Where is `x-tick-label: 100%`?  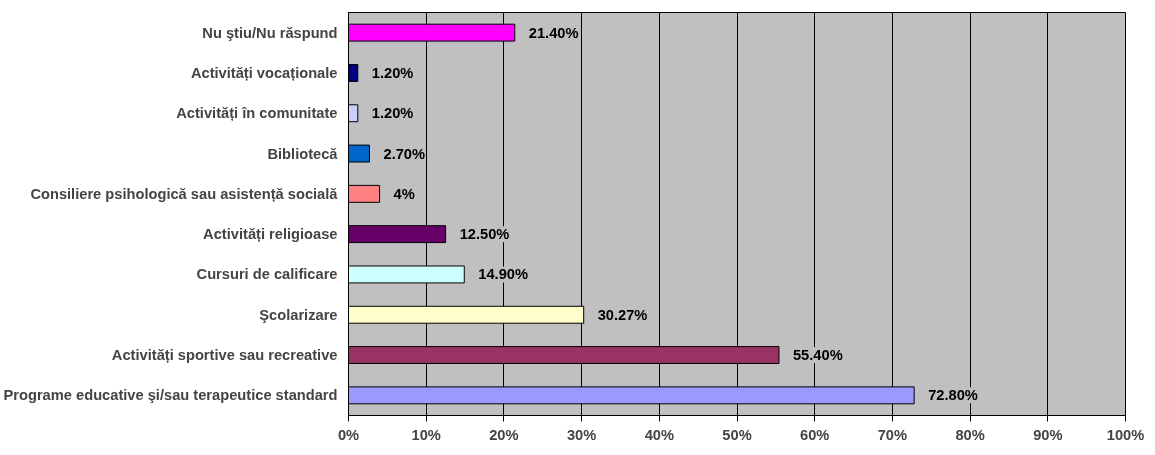 x-tick-label: 100% is located at coordinates (1125, 434).